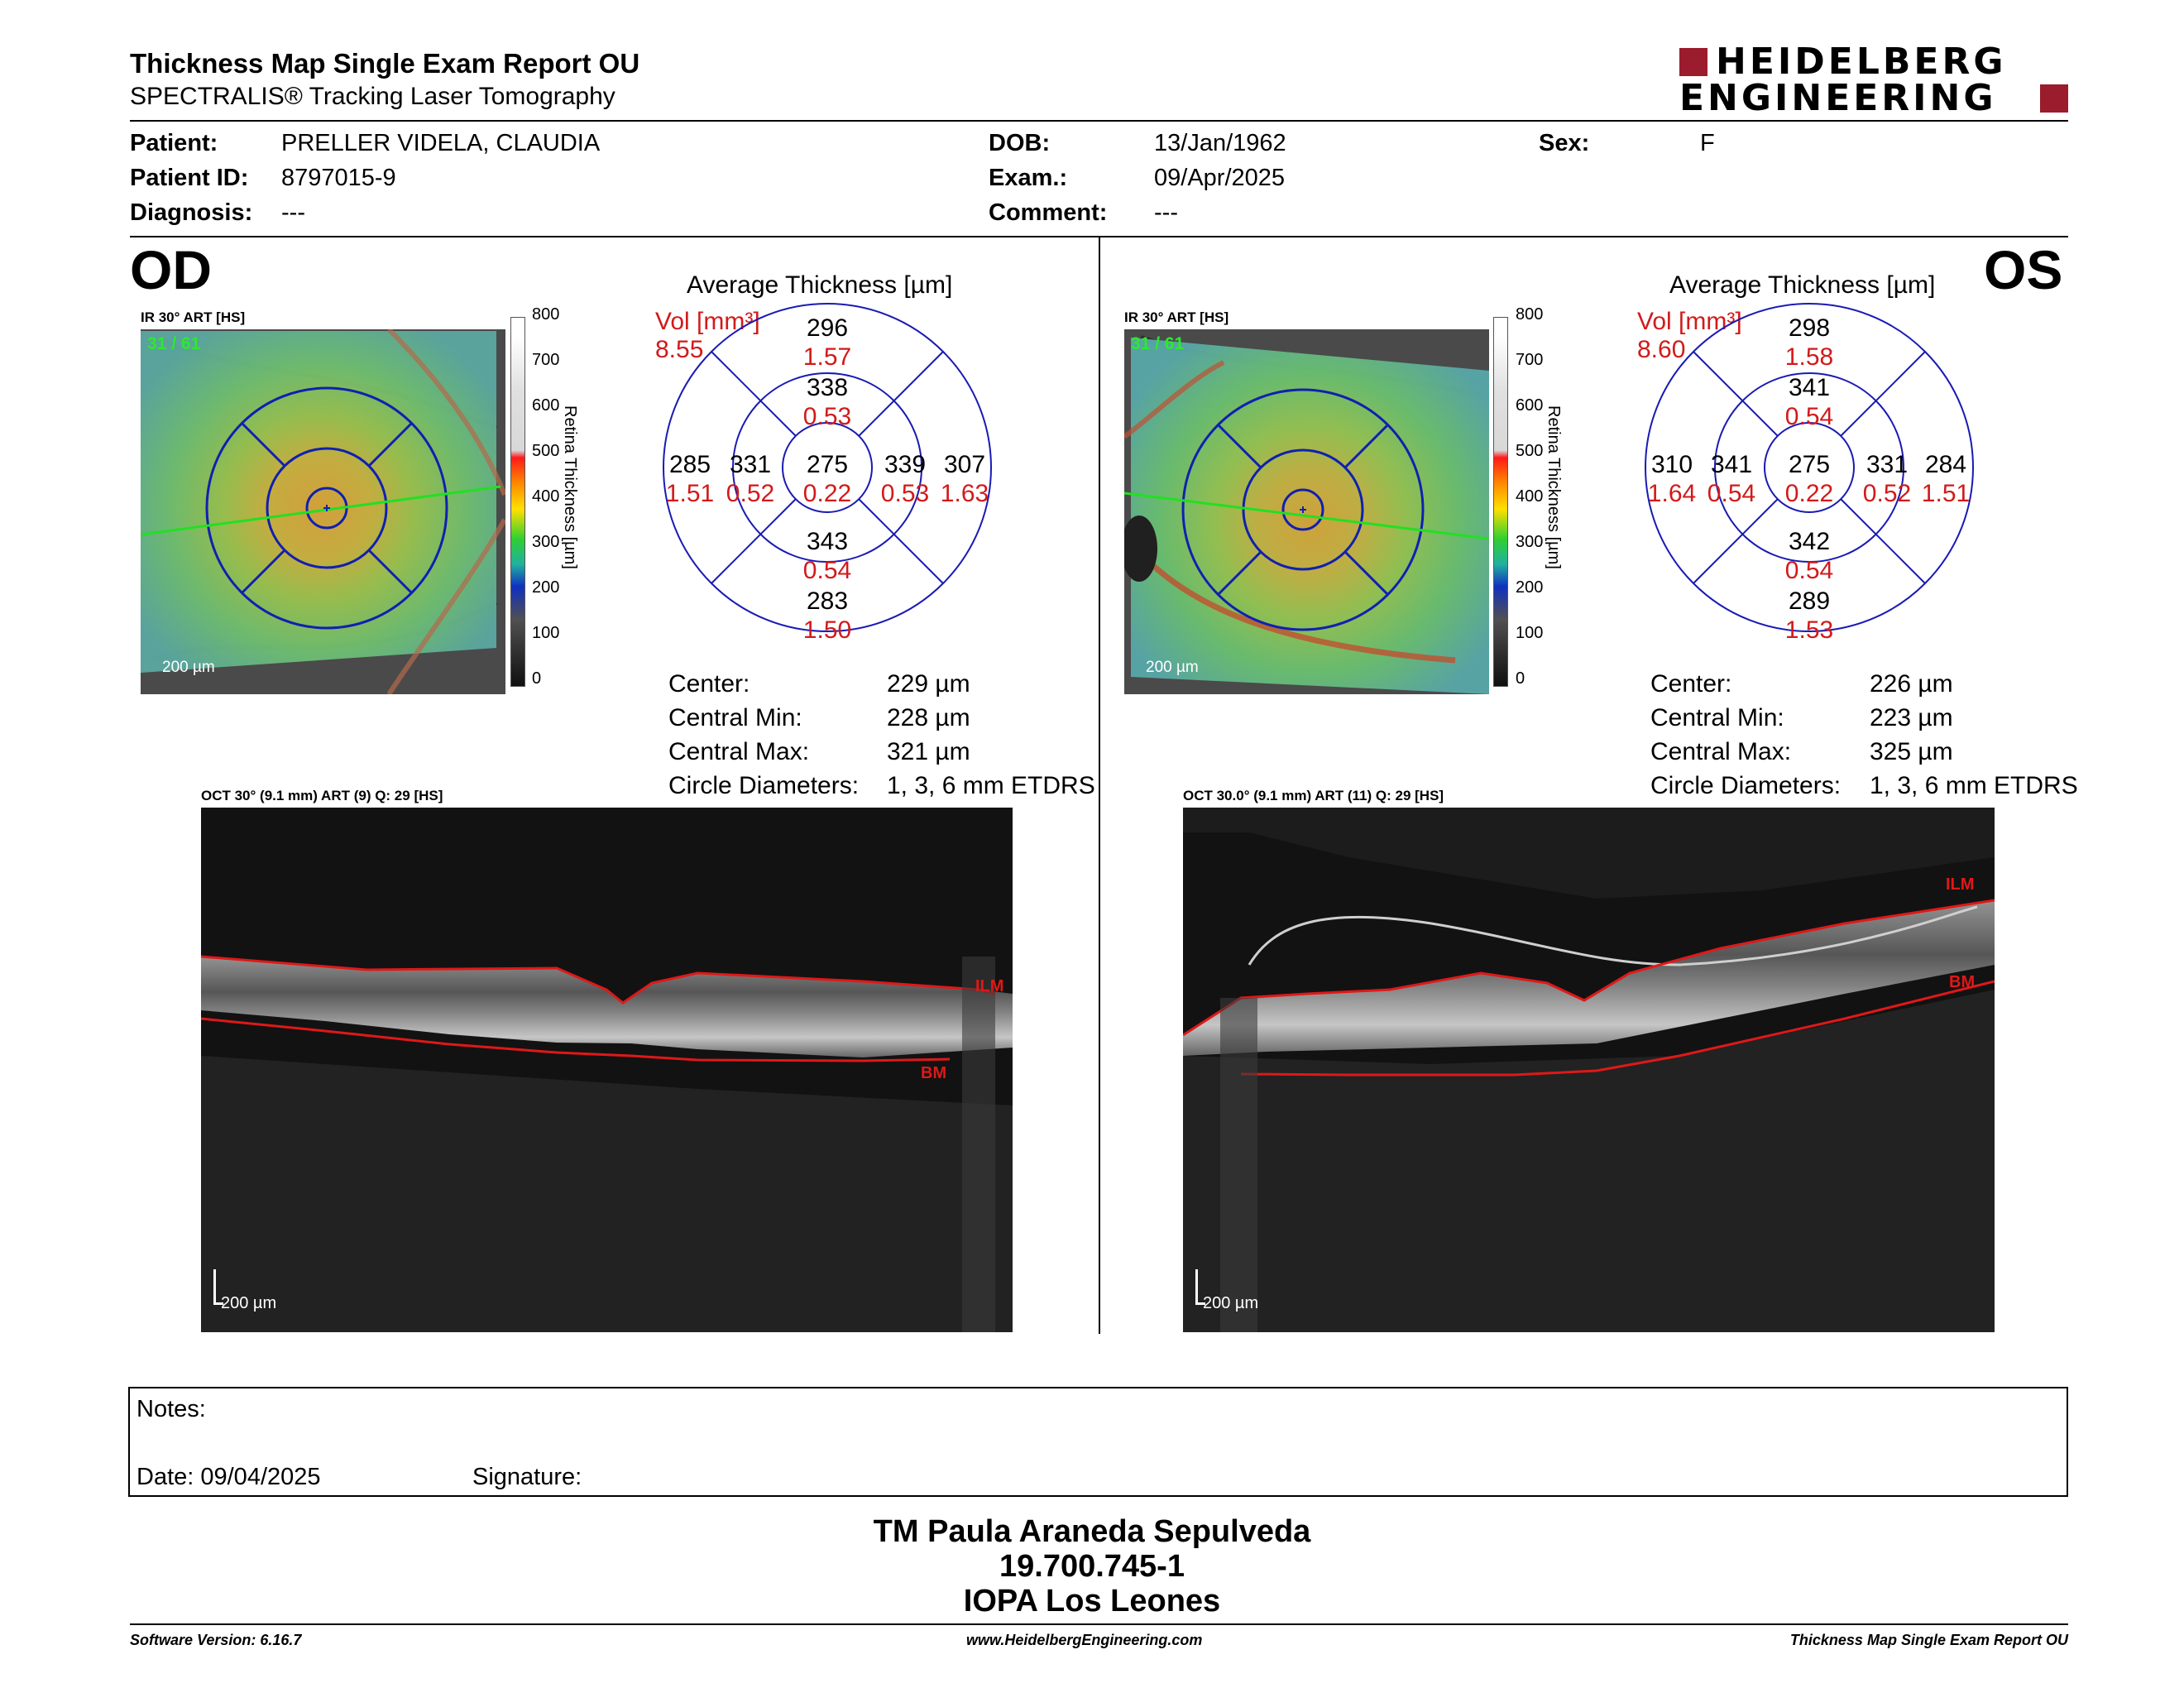 The image size is (2184, 1688). What do you see at coordinates (293, 212) in the screenshot?
I see `diagnosis: ---` at bounding box center [293, 212].